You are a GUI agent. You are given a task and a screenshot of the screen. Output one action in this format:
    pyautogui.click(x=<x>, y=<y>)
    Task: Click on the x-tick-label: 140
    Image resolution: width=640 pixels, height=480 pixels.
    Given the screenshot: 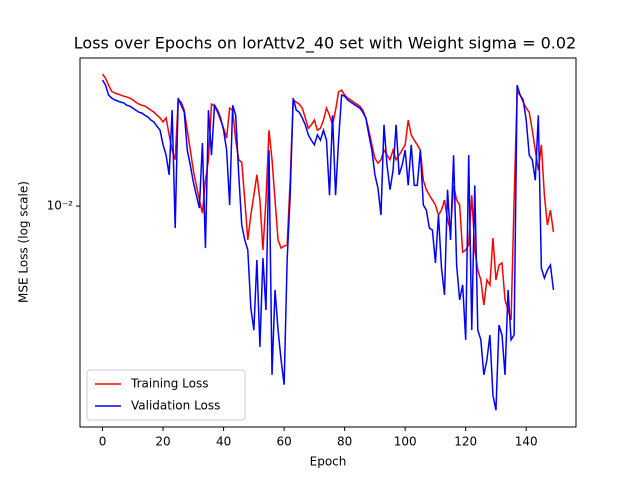 What is the action you would take?
    pyautogui.click(x=526, y=442)
    